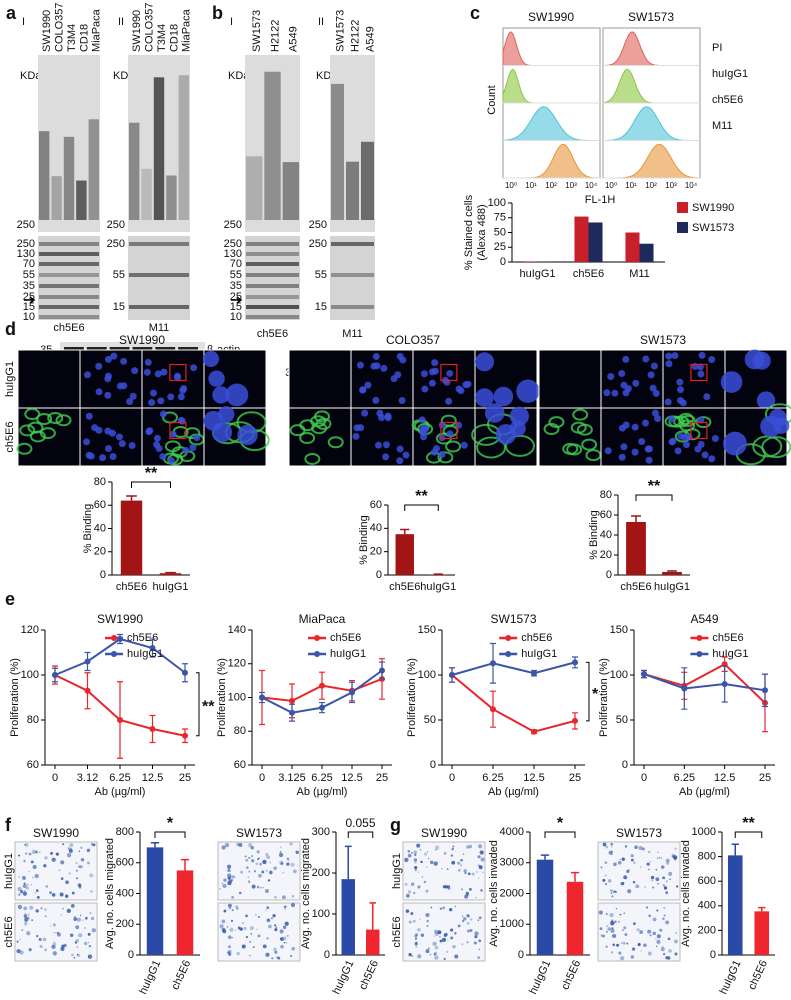 Image resolution: width=791 pixels, height=1000 pixels. Describe the element at coordinates (730, 74) in the screenshot. I see `flow-legend: huIgG1` at that location.